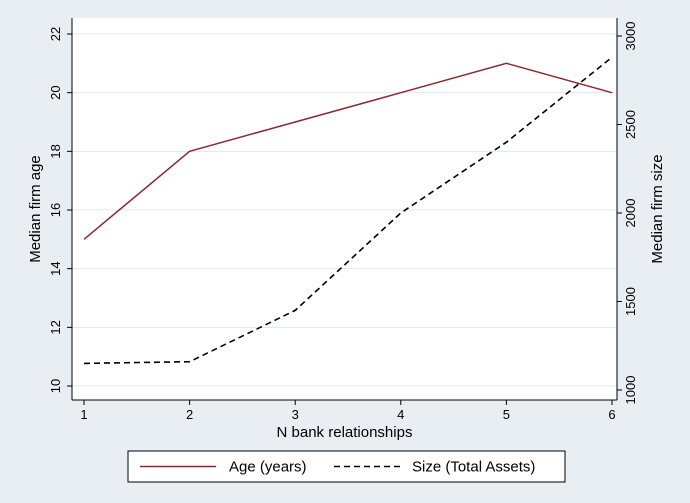 Image resolution: width=690 pixels, height=503 pixels. I want to click on legend: Age (years) Size (Total Assets), so click(346, 466).